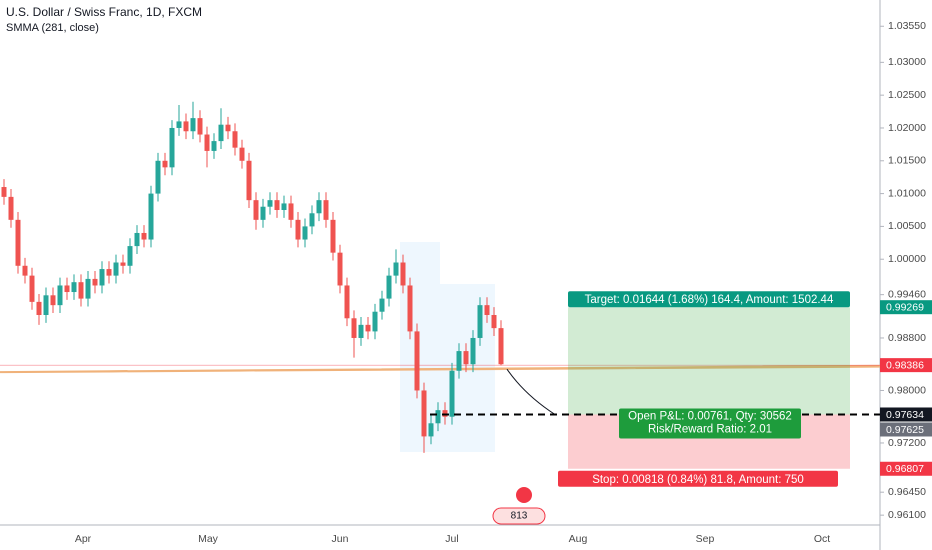 The image size is (932, 550). Describe the element at coordinates (705, 539) in the screenshot. I see `x-tick-label: Sep` at that location.